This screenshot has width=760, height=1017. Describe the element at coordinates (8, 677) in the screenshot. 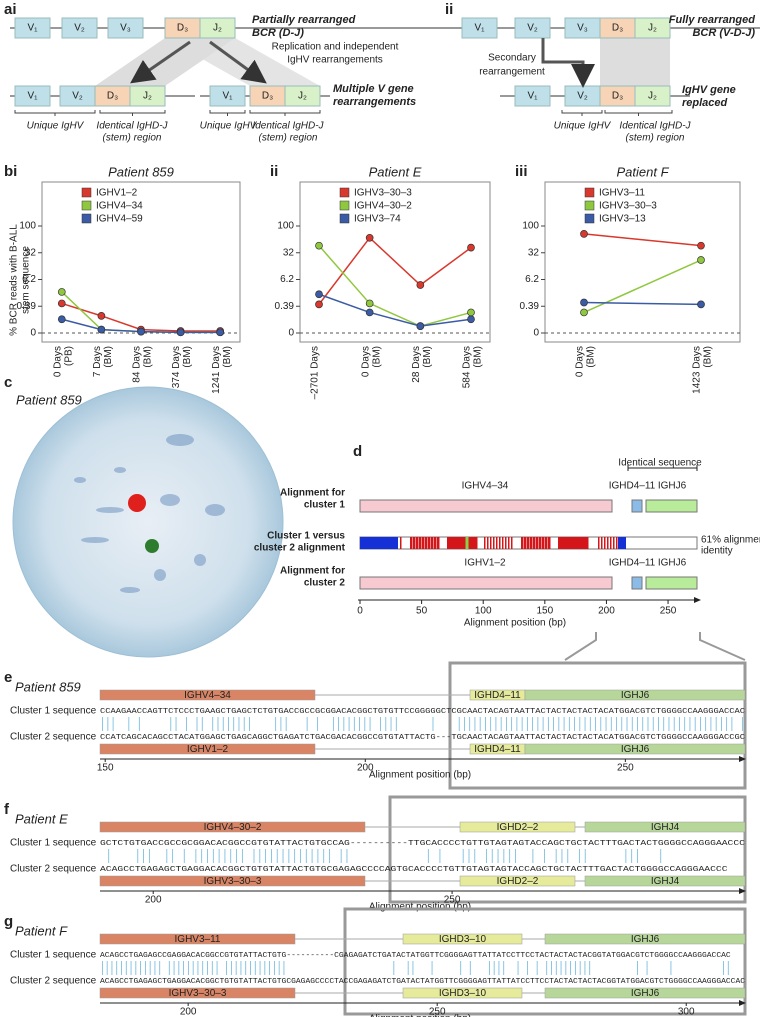

I see `panel-label: e` at that location.